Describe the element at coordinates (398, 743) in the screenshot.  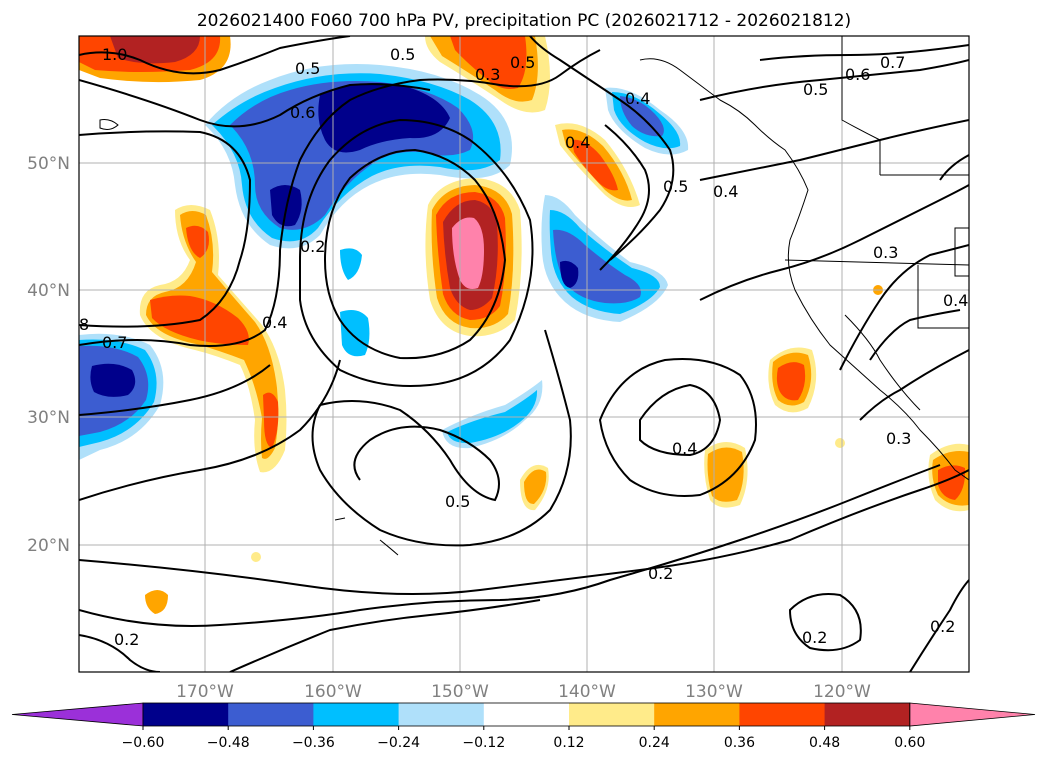
I see `colorbar-tick-label: −0.24` at that location.